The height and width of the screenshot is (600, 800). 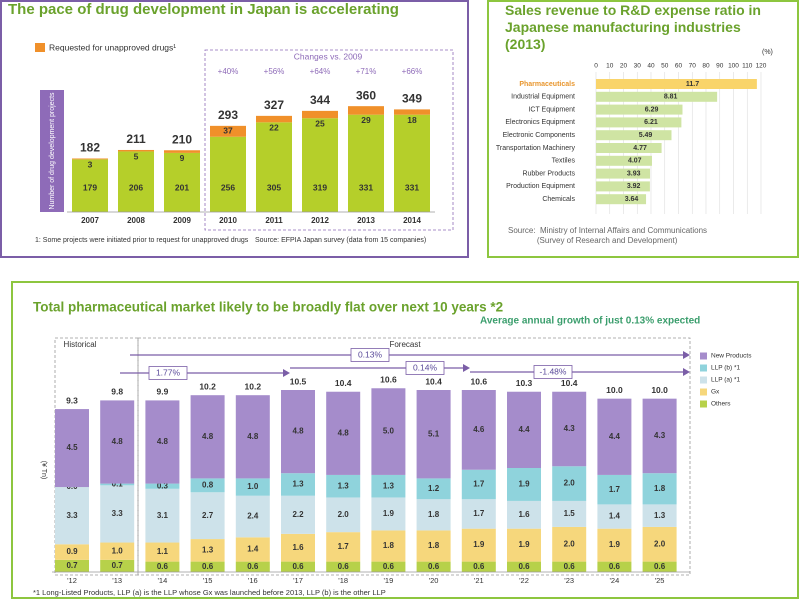 I want to click on y-tick-label: ICT Equipment, so click(x=551, y=109).